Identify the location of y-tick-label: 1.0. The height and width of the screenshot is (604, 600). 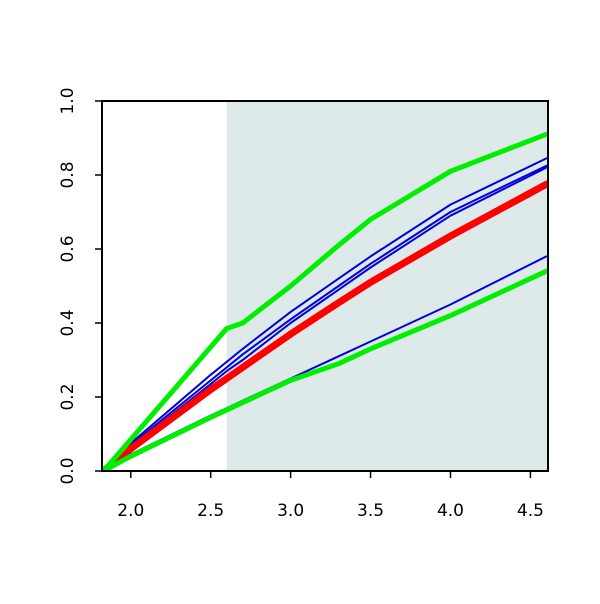
(68, 100).